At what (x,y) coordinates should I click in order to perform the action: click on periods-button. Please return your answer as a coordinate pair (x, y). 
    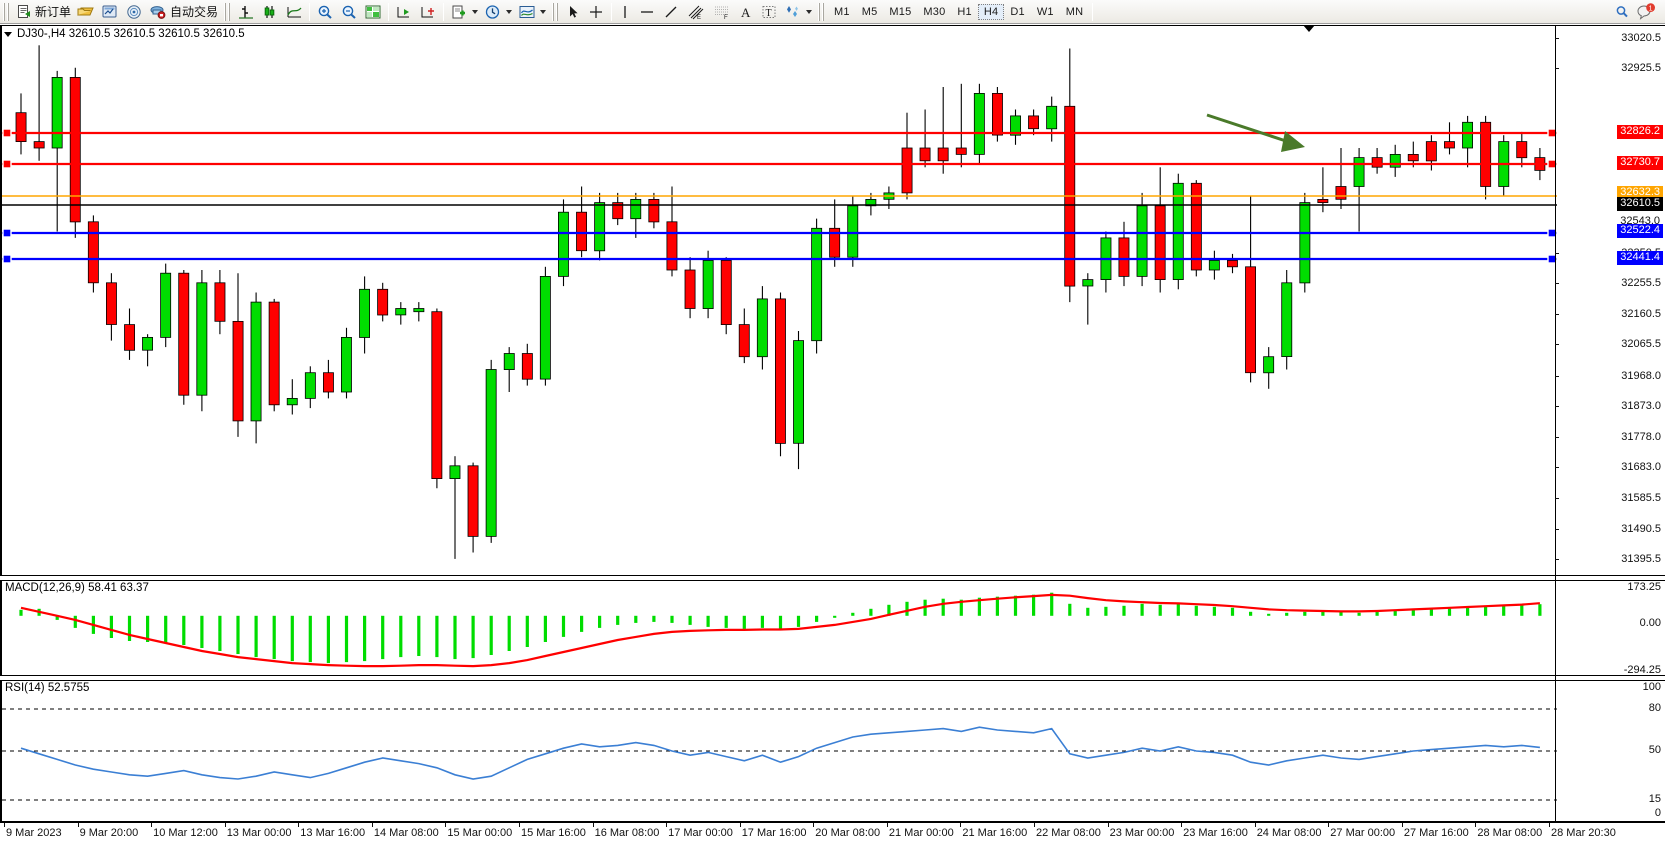
    Looking at the image, I should click on (498, 12).